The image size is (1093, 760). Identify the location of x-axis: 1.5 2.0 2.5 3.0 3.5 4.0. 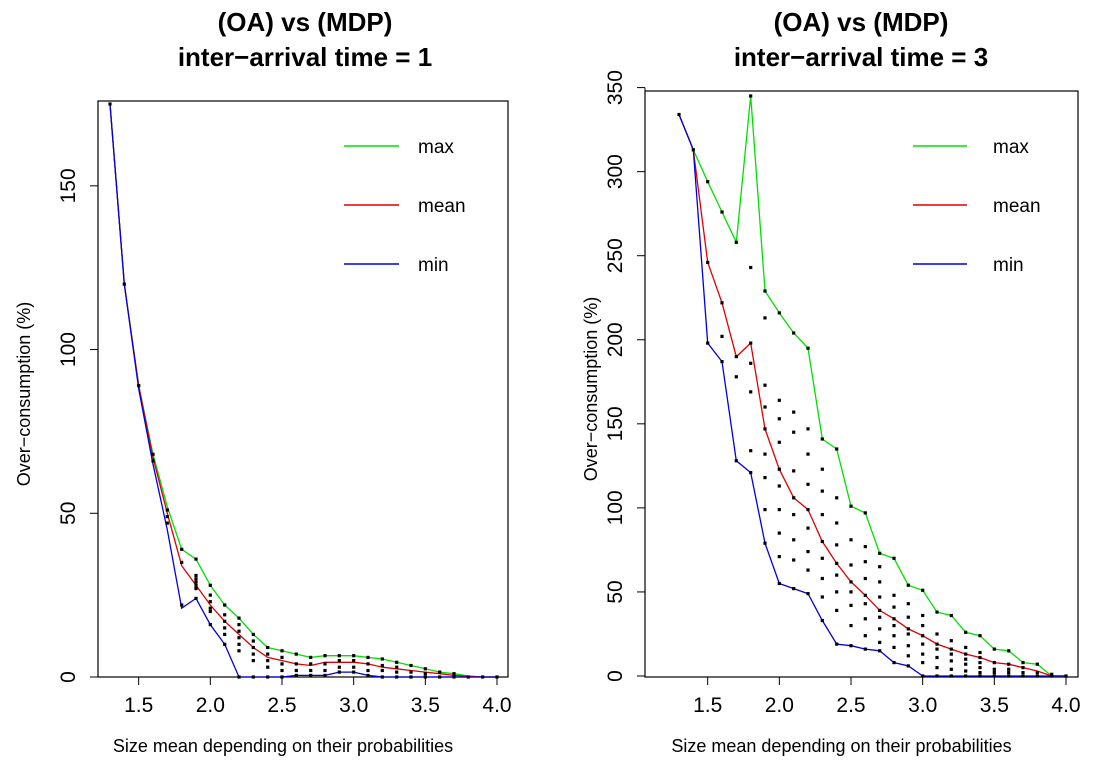
(887, 696).